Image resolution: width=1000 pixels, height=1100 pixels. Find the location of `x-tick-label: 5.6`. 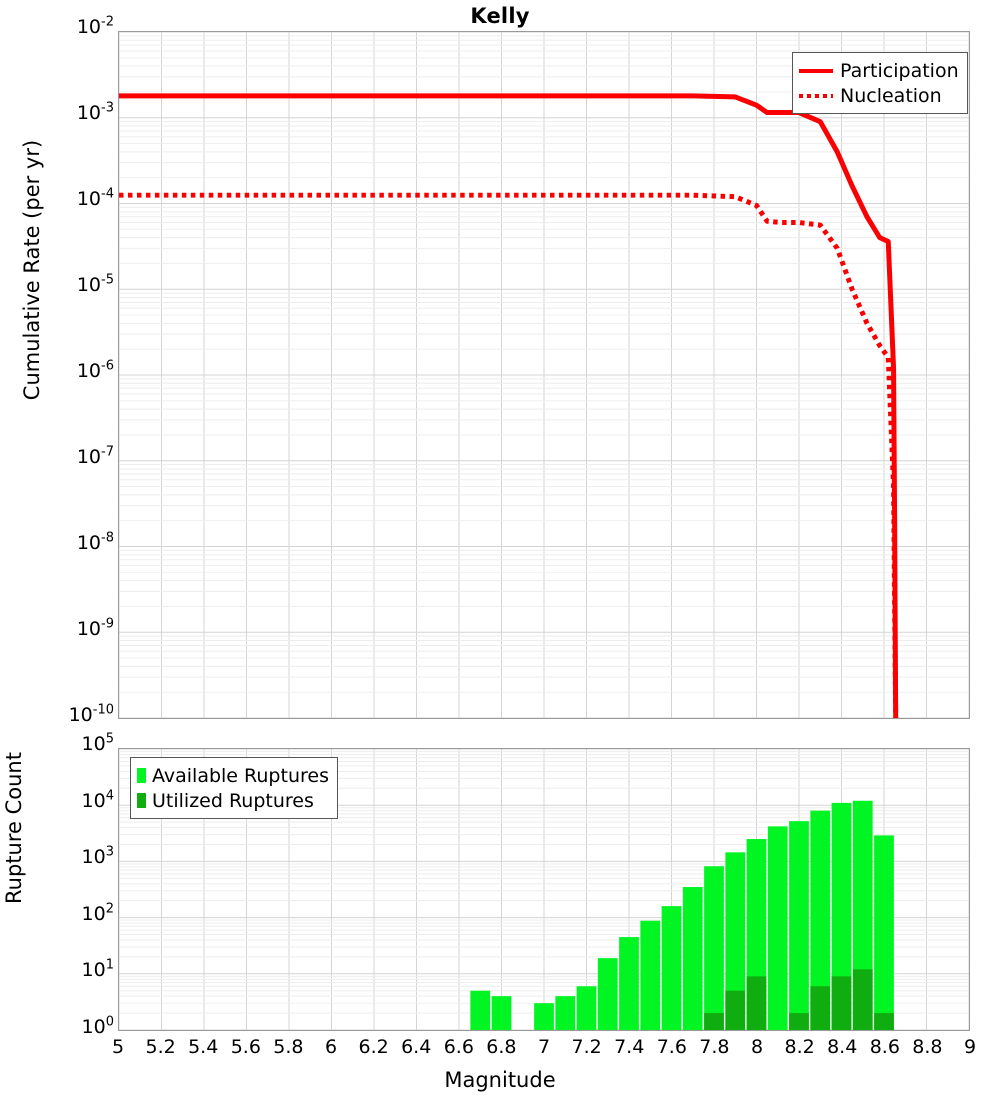

x-tick-label: 5.6 is located at coordinates (245, 1047).